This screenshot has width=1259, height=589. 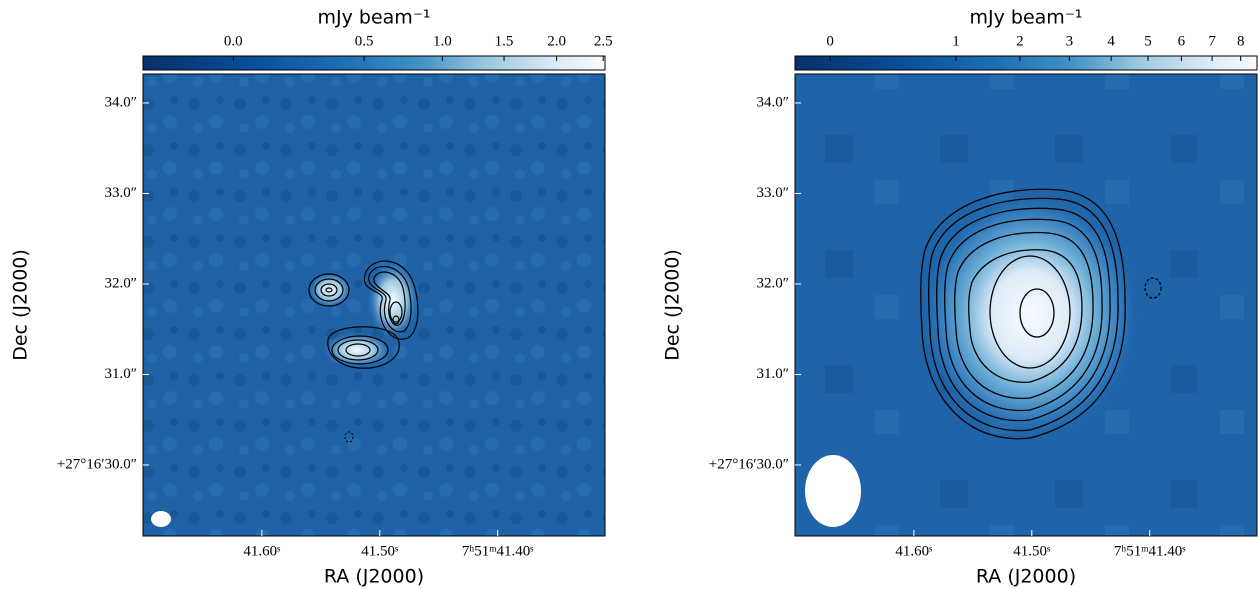 What do you see at coordinates (364, 41) in the screenshot?
I see `colorbar-tick-label: 0.5` at bounding box center [364, 41].